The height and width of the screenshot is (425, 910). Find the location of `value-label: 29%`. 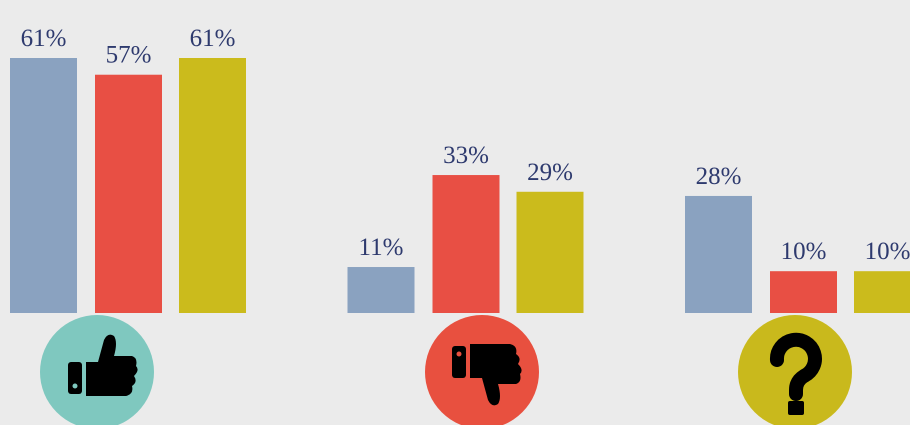

value-label: 29% is located at coordinates (550, 172).